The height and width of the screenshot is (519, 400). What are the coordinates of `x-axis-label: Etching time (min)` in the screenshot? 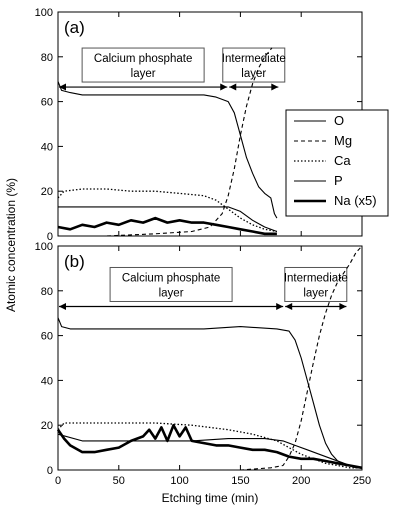 It's located at (210, 498).